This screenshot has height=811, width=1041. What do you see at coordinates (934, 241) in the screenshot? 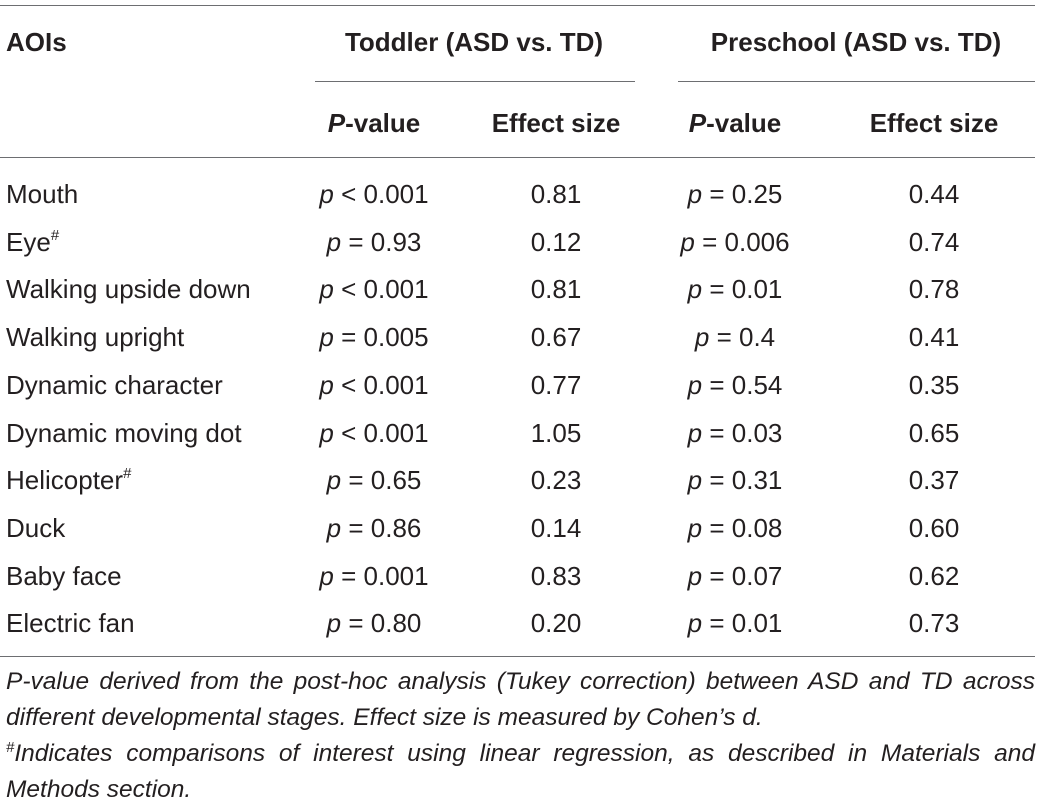
I see `preschool-effect-size: 0.74` at bounding box center [934, 241].